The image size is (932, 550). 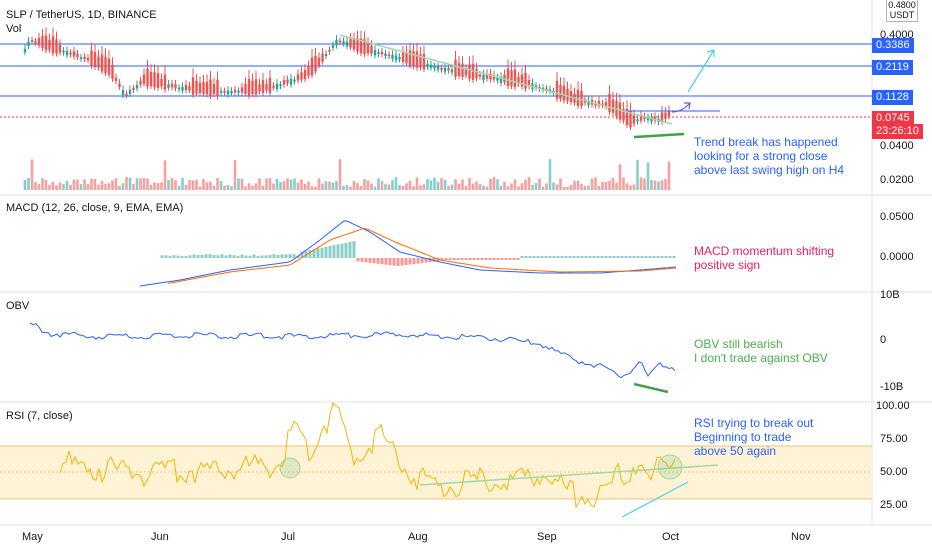 What do you see at coordinates (347, 174) in the screenshot?
I see `volume-bars` at bounding box center [347, 174].